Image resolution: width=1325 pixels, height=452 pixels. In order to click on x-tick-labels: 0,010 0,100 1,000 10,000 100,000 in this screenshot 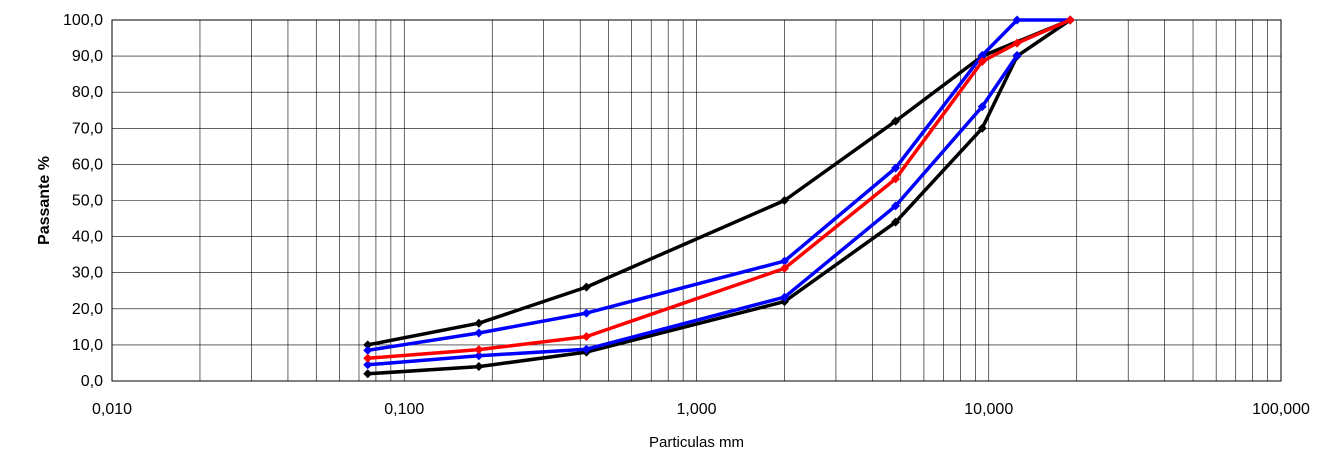, I will do `click(701, 409)`.